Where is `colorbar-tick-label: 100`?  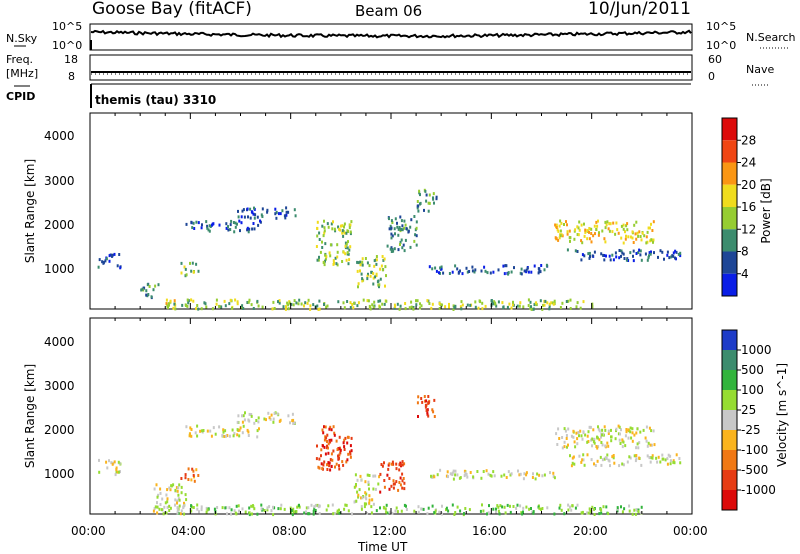
colorbar-tick-label: 100 is located at coordinates (752, 390).